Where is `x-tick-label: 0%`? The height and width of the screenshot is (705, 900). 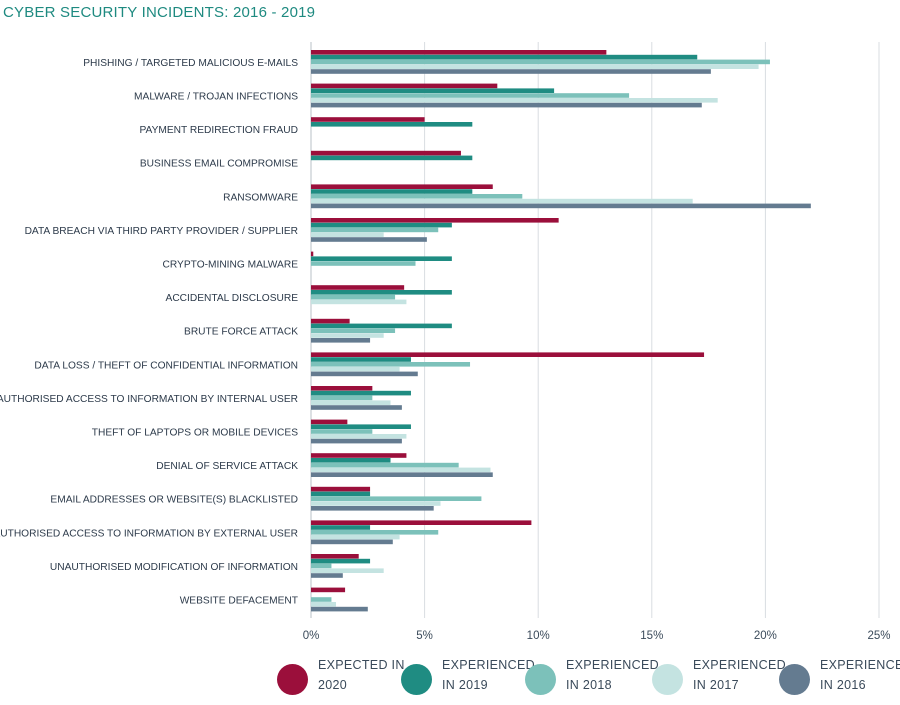 x-tick-label: 0% is located at coordinates (311, 636).